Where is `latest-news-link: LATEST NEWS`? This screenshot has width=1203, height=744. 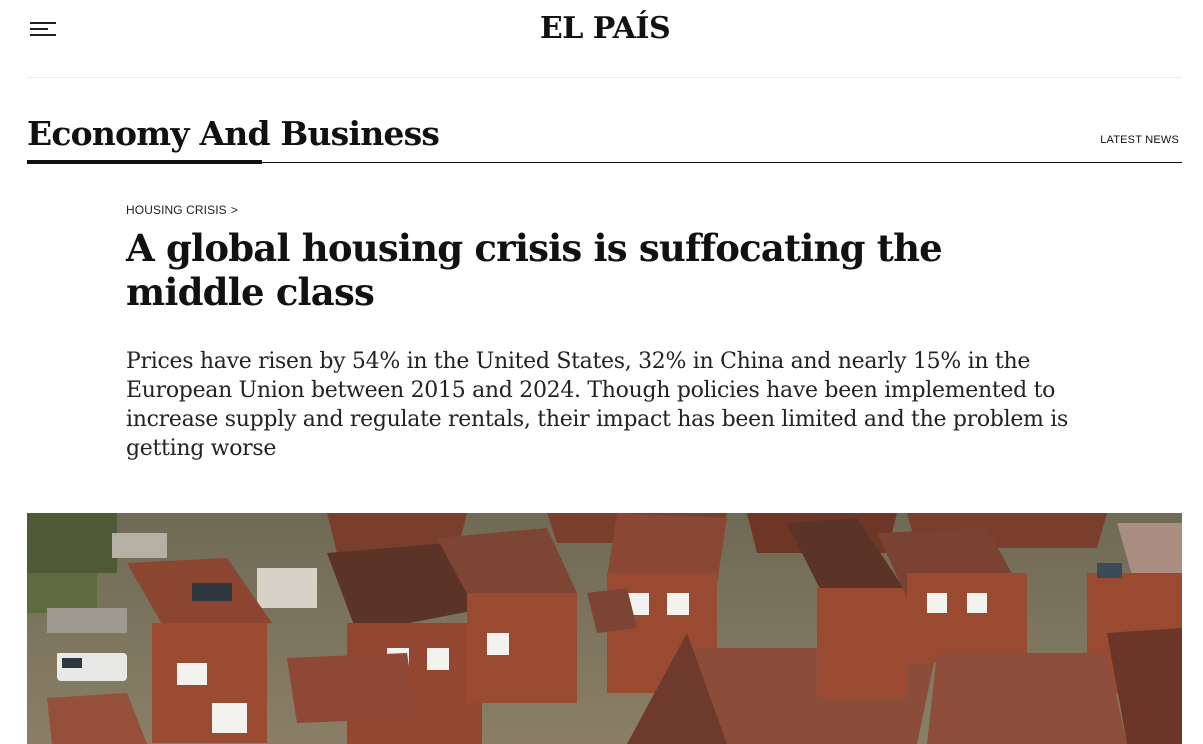 latest-news-link: LATEST NEWS is located at coordinates (1139, 140).